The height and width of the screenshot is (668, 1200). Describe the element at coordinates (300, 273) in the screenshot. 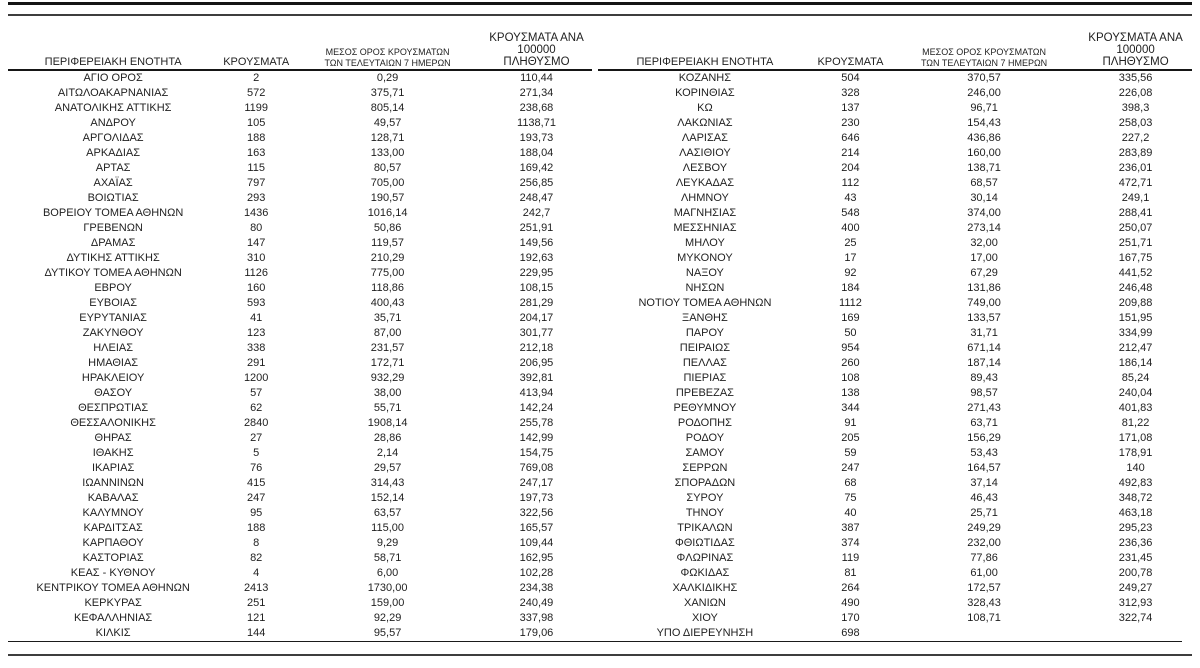

I see `table-row: ΔΥΤΙΚΟΥ ΤΟΜΕΑ ΑΘΗΝΩΝ 1126 775,00 229,95` at that location.